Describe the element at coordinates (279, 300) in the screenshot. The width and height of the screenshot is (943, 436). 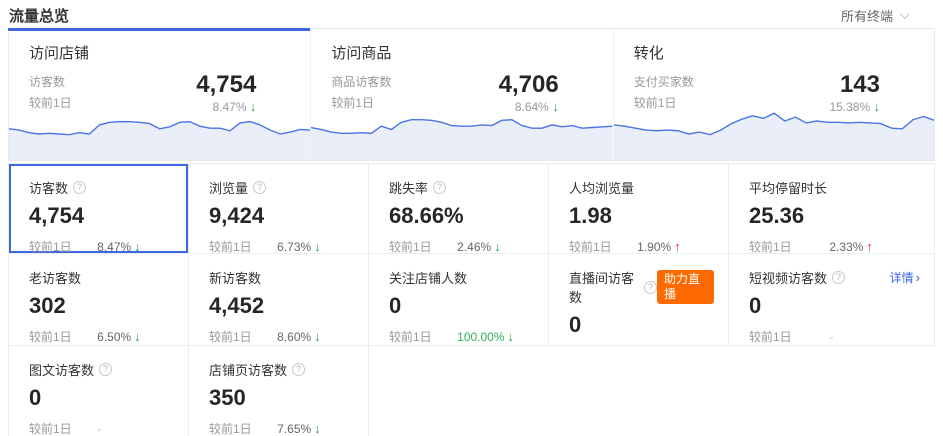
I see `metric-cell: 新访客数 4,452 较前1日 8.60% ↓` at that location.